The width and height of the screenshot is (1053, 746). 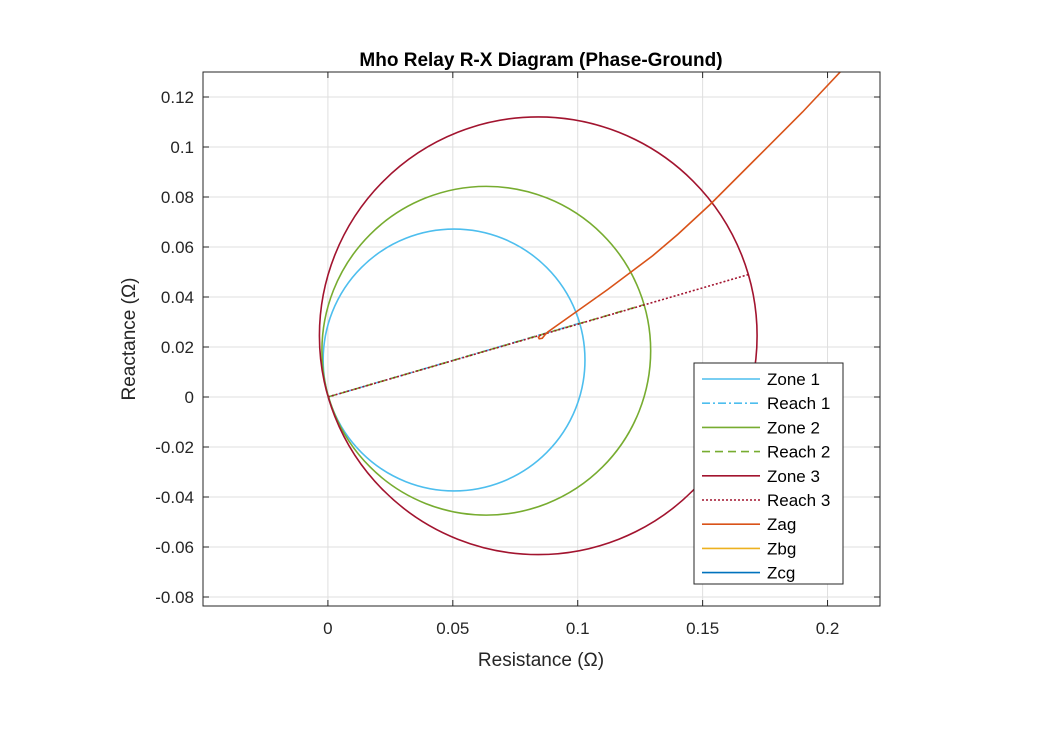 I want to click on legend-entry: Zcg, so click(x=781, y=573).